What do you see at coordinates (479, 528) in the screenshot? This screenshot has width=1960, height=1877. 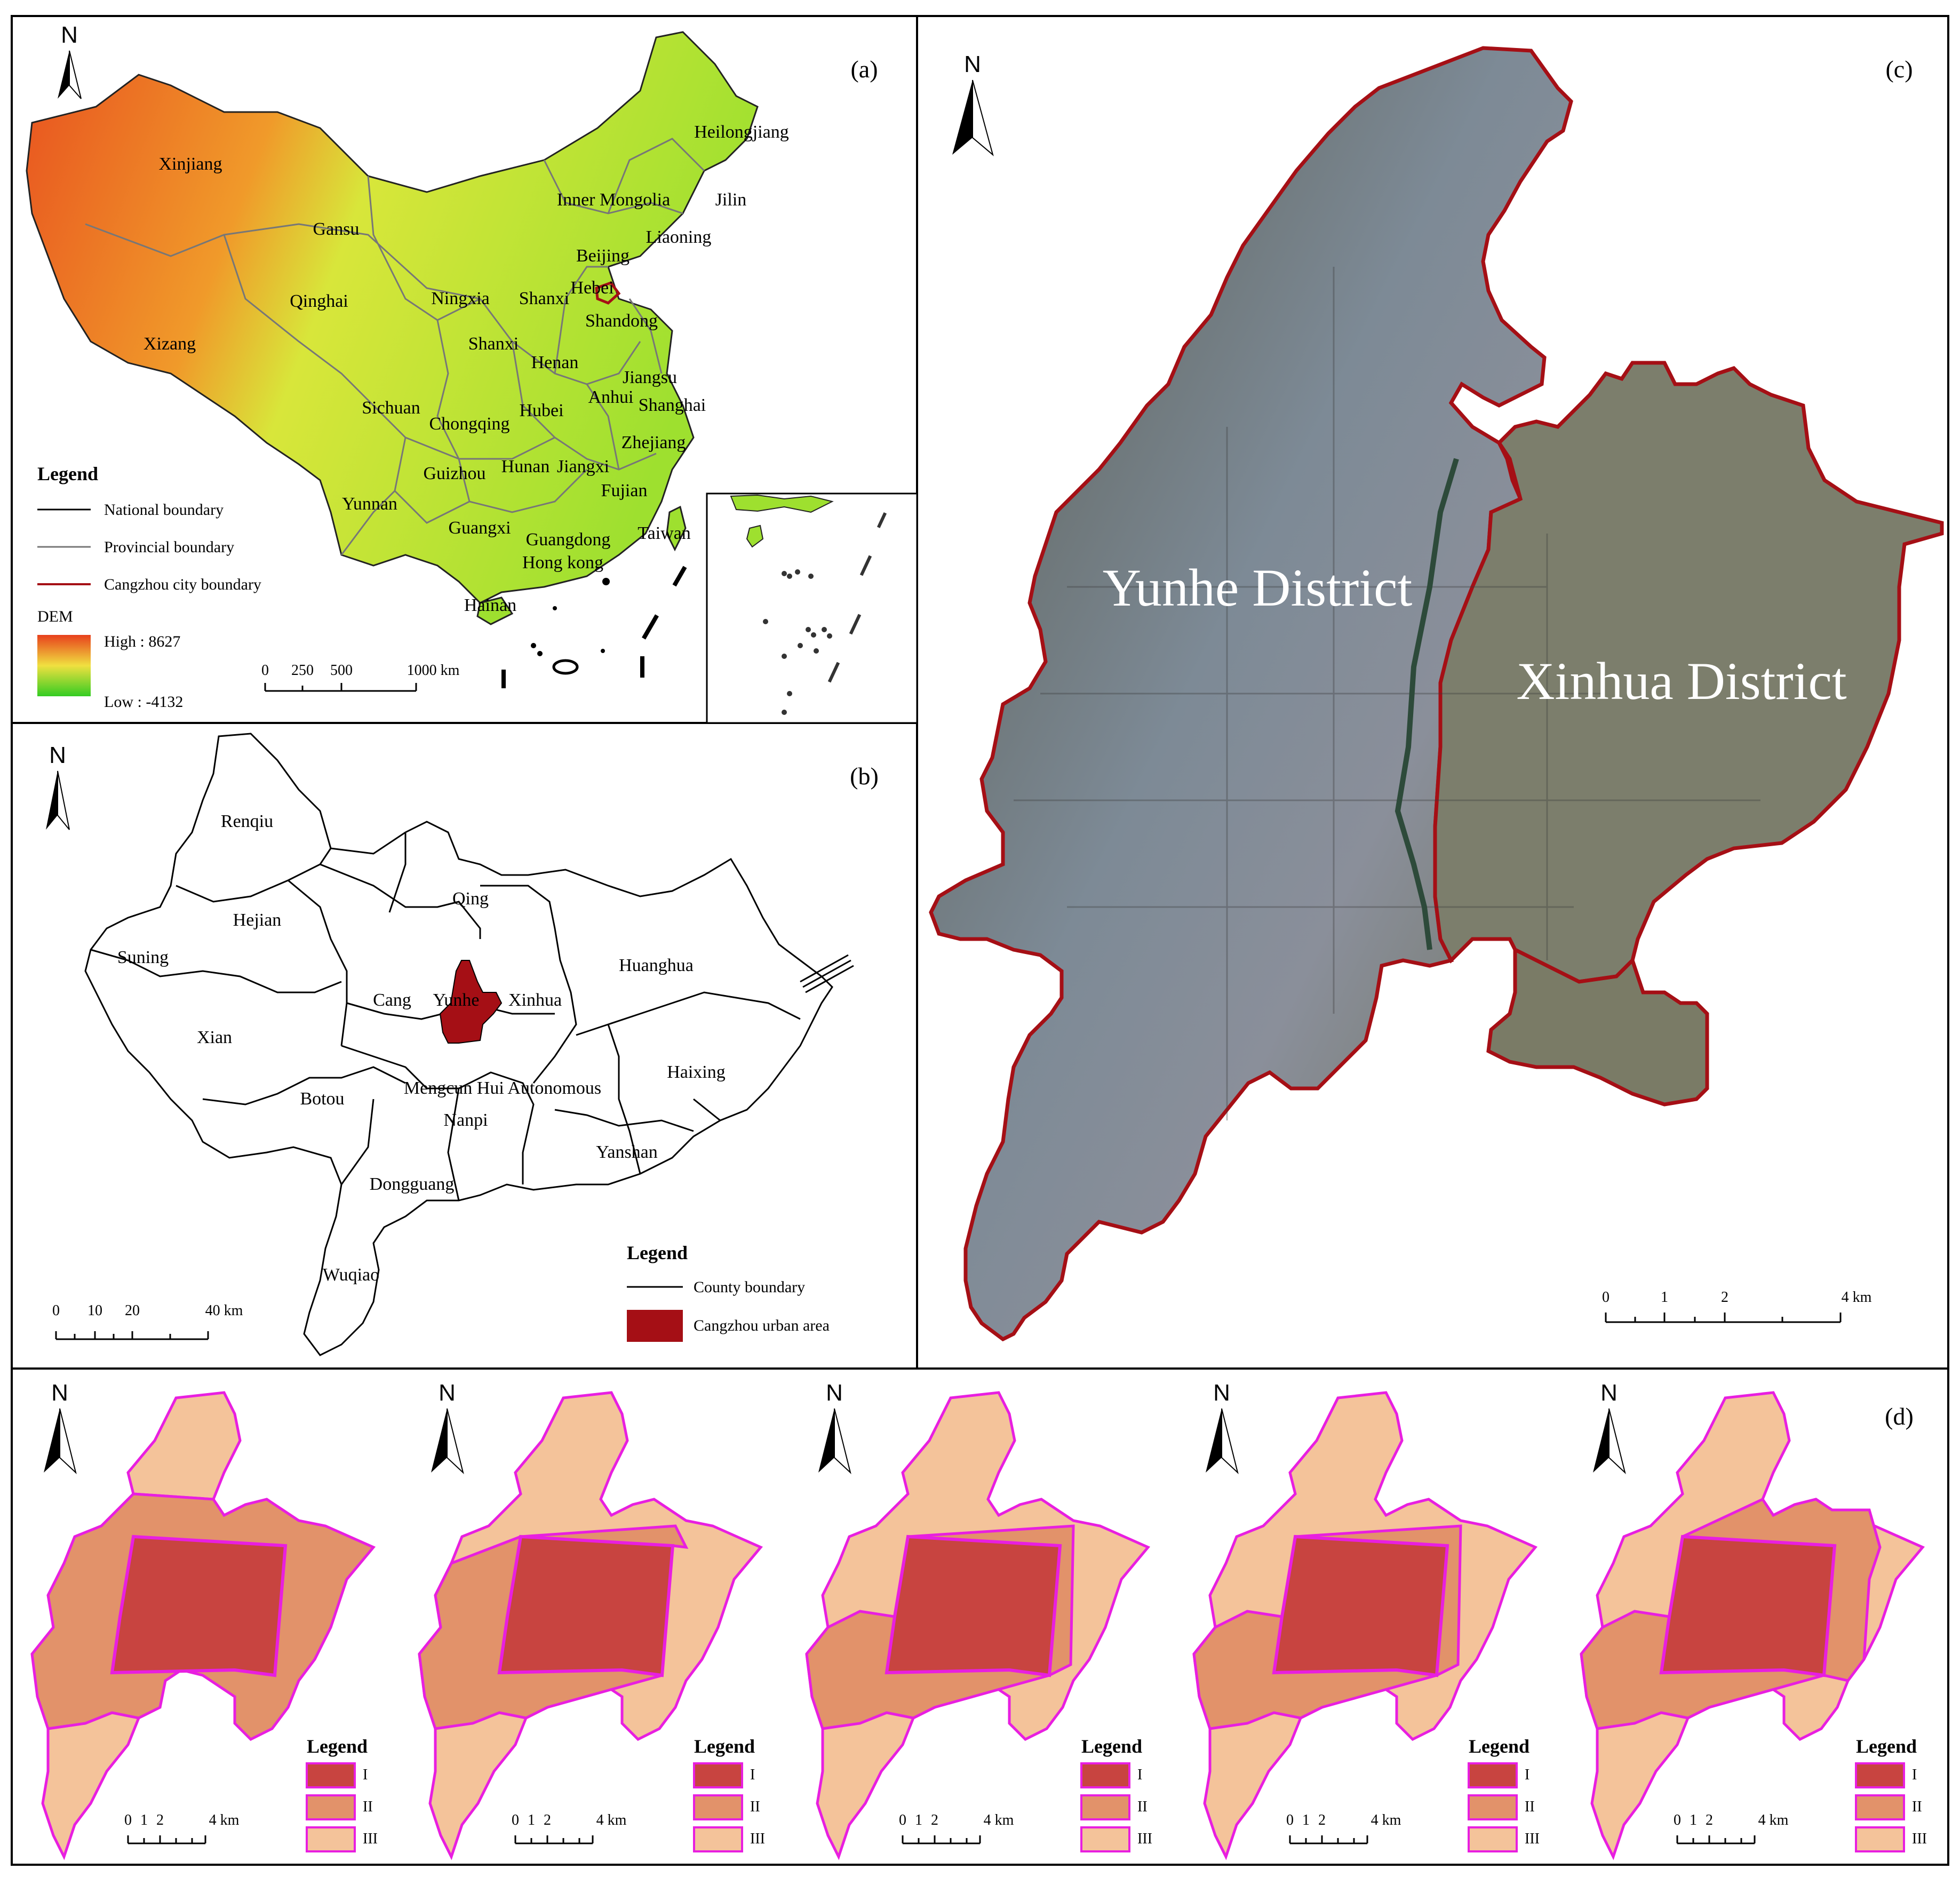 I see `province-label: Guangxi` at bounding box center [479, 528].